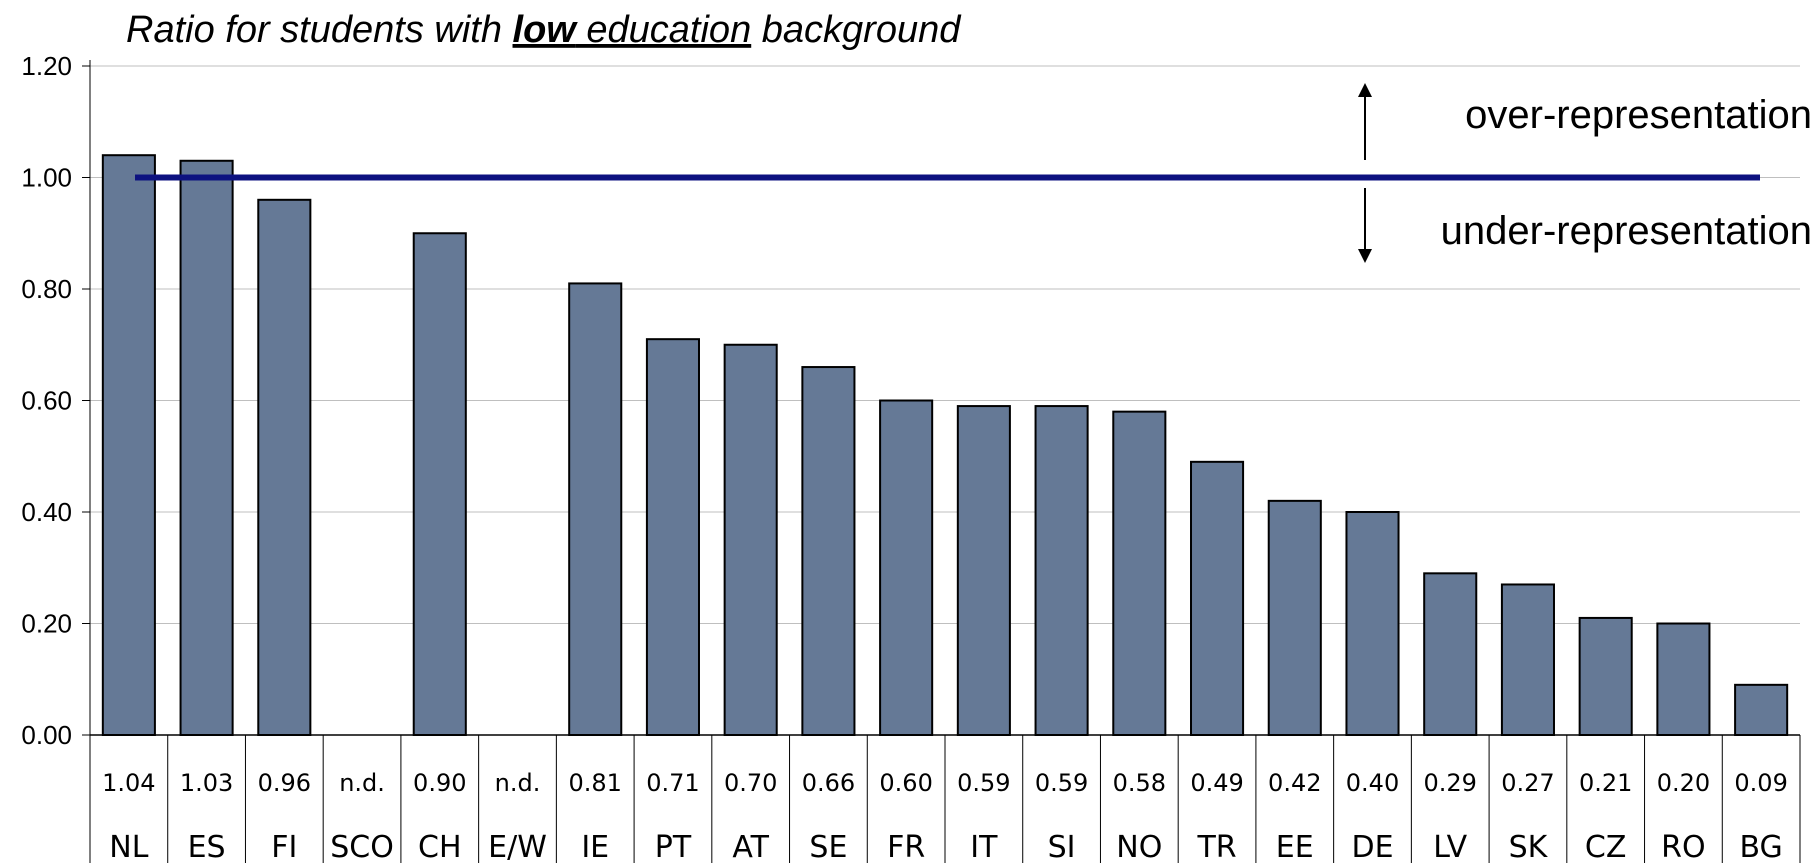 The height and width of the screenshot is (863, 1820). Describe the element at coordinates (46, 289) in the screenshot. I see `y-tick-label: 0.80` at that location.